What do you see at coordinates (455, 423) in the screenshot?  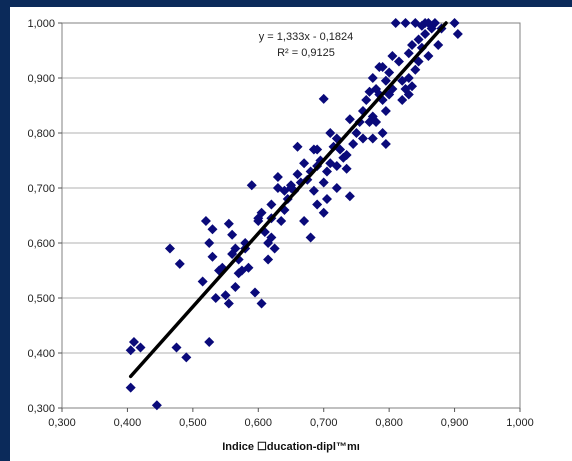 I see `x-tick-label: 0,900` at bounding box center [455, 423].